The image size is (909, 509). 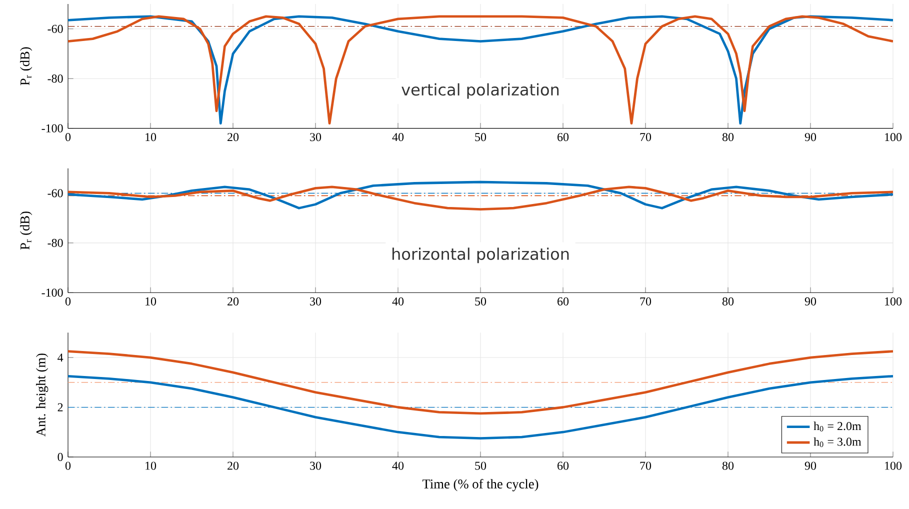 What do you see at coordinates (60, 457) in the screenshot?
I see `y-tick-label: 0` at bounding box center [60, 457].